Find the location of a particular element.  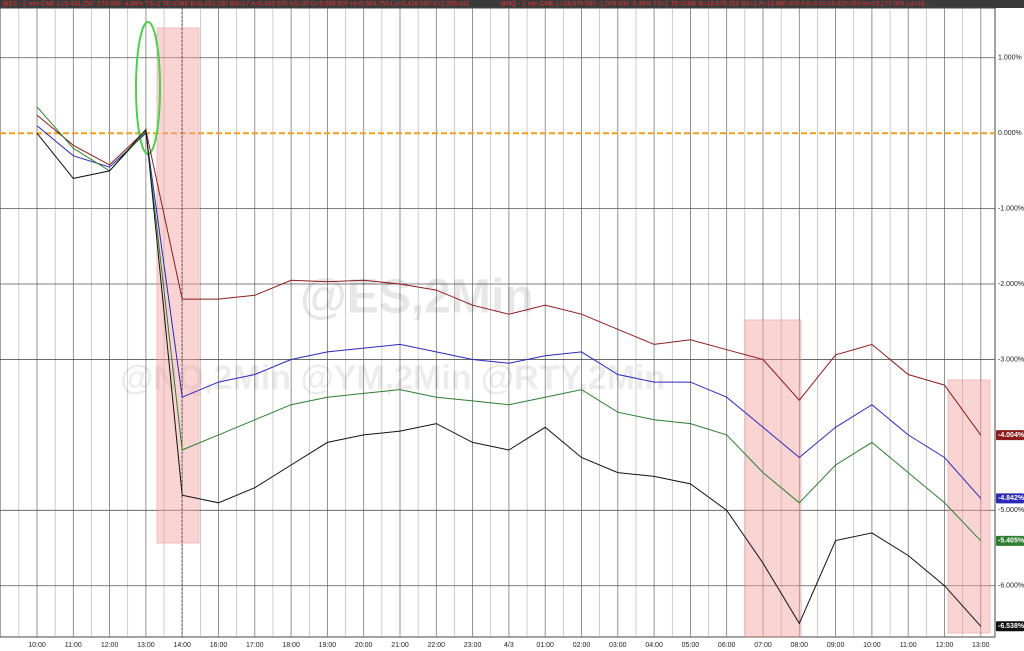

x-tick-label: 21:00 is located at coordinates (400, 645).